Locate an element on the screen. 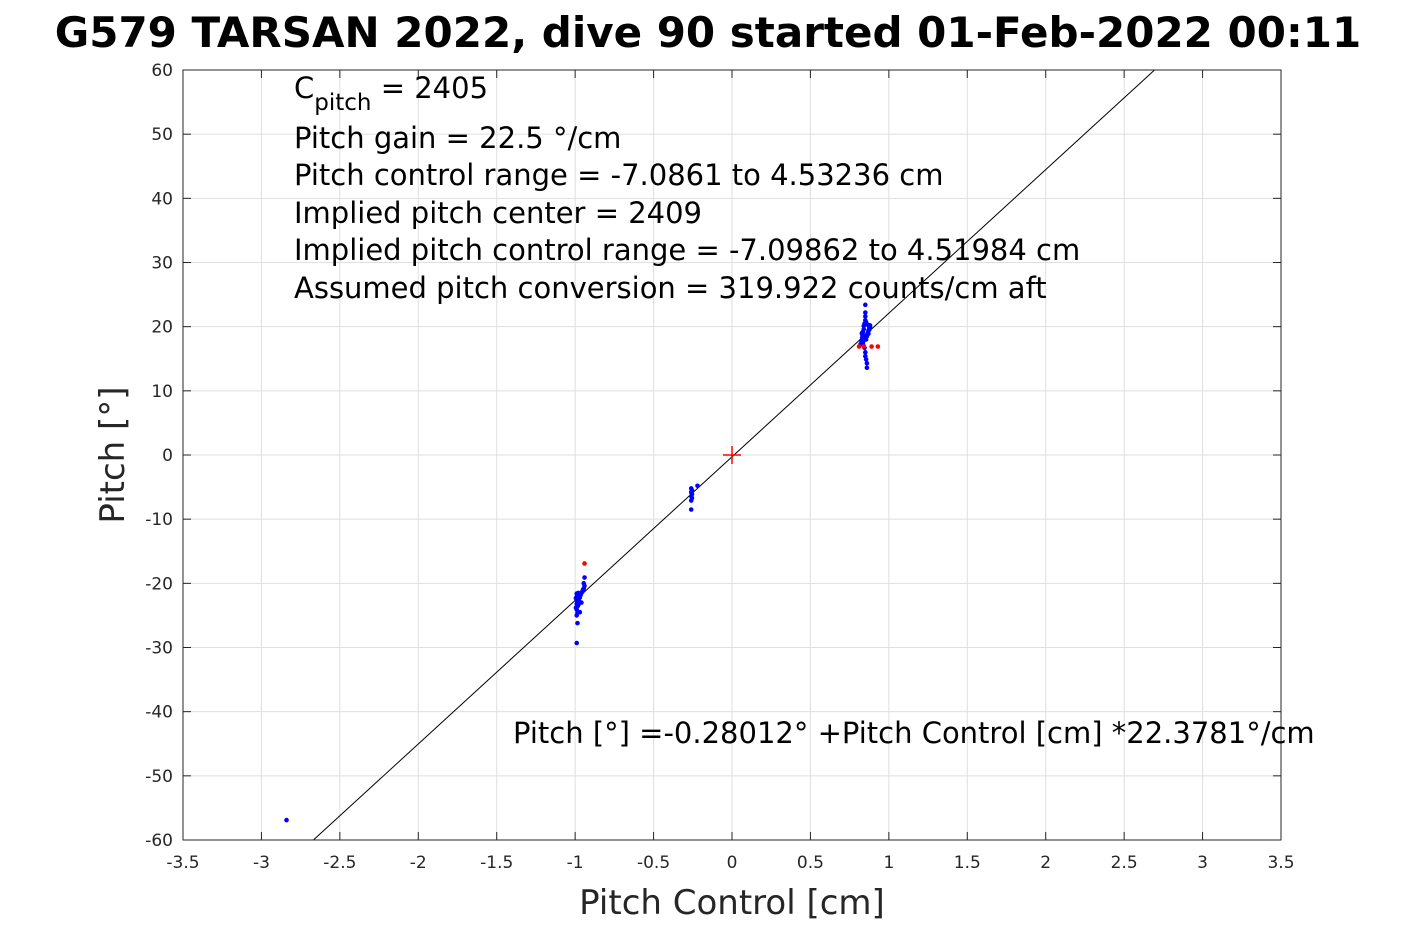 The image size is (1417, 945). x-tick-label: 3 is located at coordinates (1202, 863).